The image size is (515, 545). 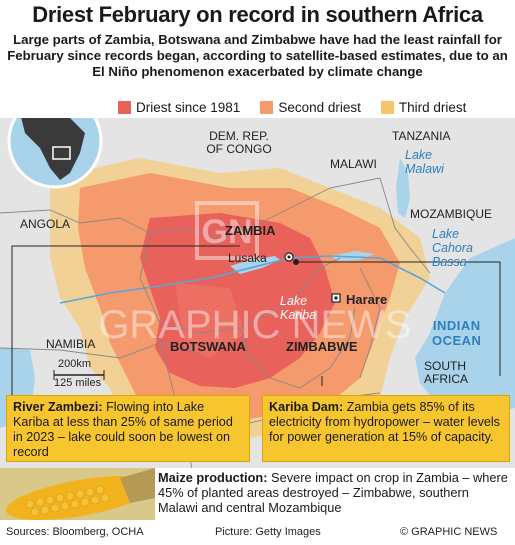 What do you see at coordinates (289, 257) in the screenshot?
I see `lusaka-marker` at bounding box center [289, 257].